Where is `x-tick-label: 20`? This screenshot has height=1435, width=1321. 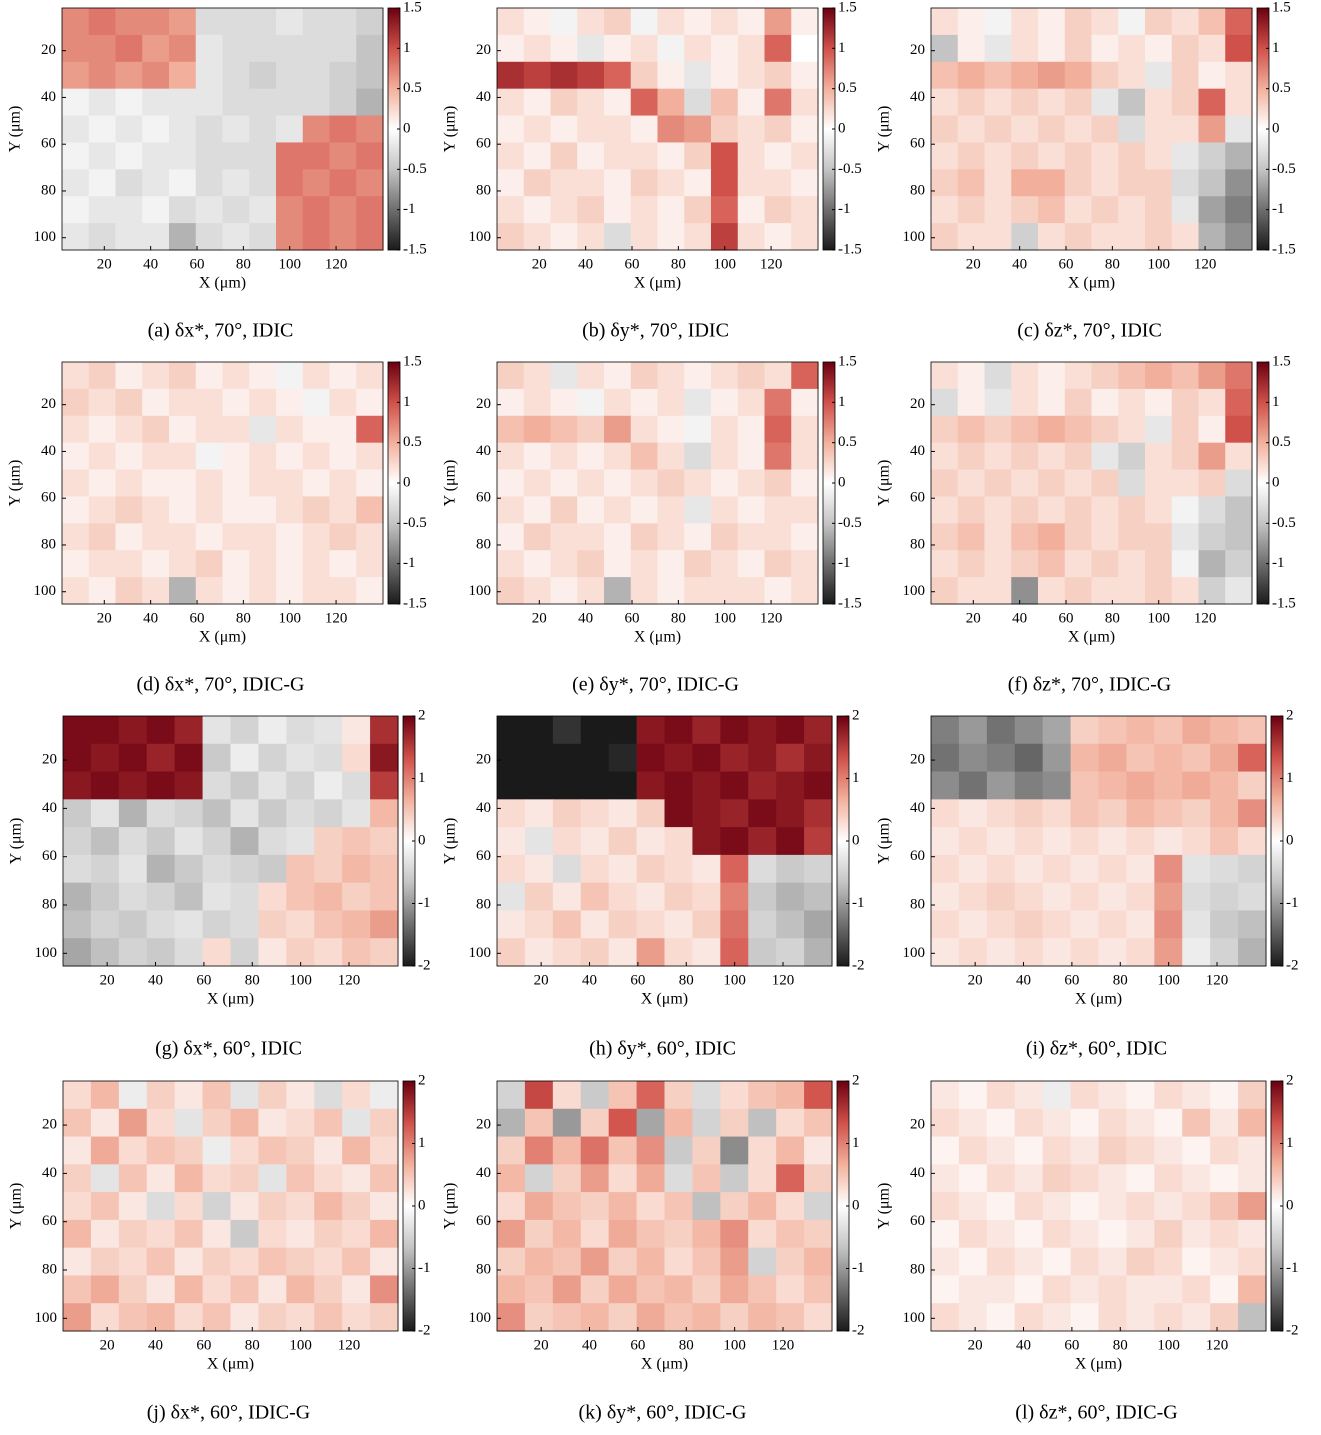 x-tick-label: 20 is located at coordinates (541, 1345).